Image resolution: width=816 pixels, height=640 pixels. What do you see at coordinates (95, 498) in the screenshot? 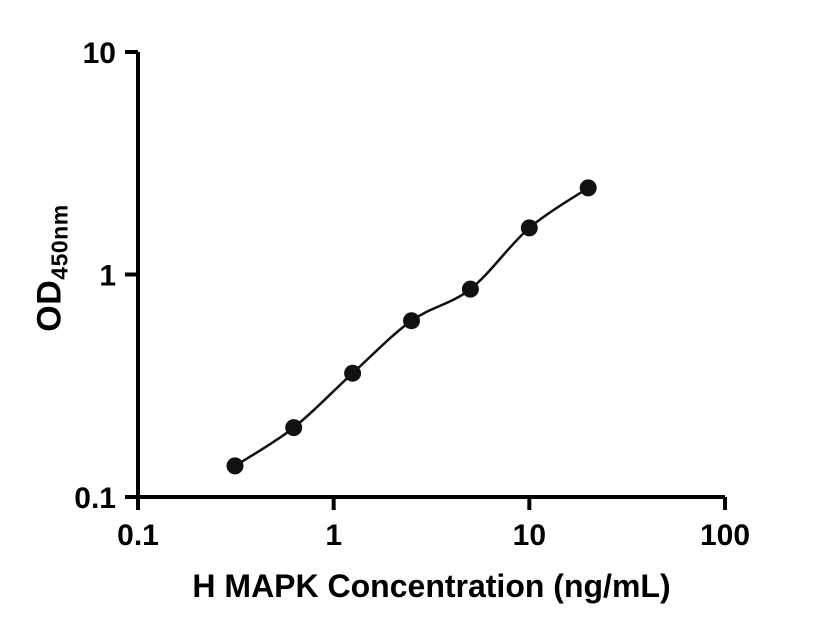
I see `y-axis-tick-label: 0.1` at bounding box center [95, 498].